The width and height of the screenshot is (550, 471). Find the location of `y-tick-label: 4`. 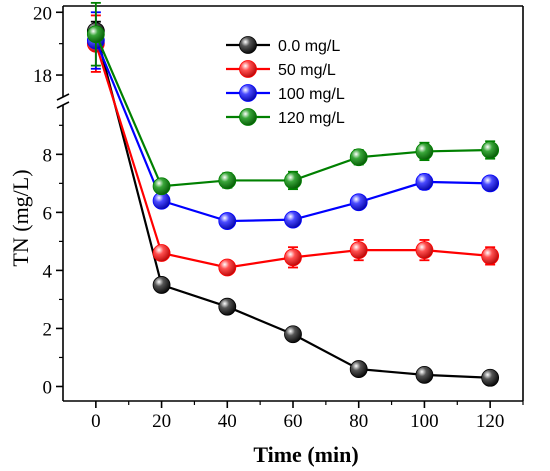

y-tick-label: 4 is located at coordinates (48, 271).